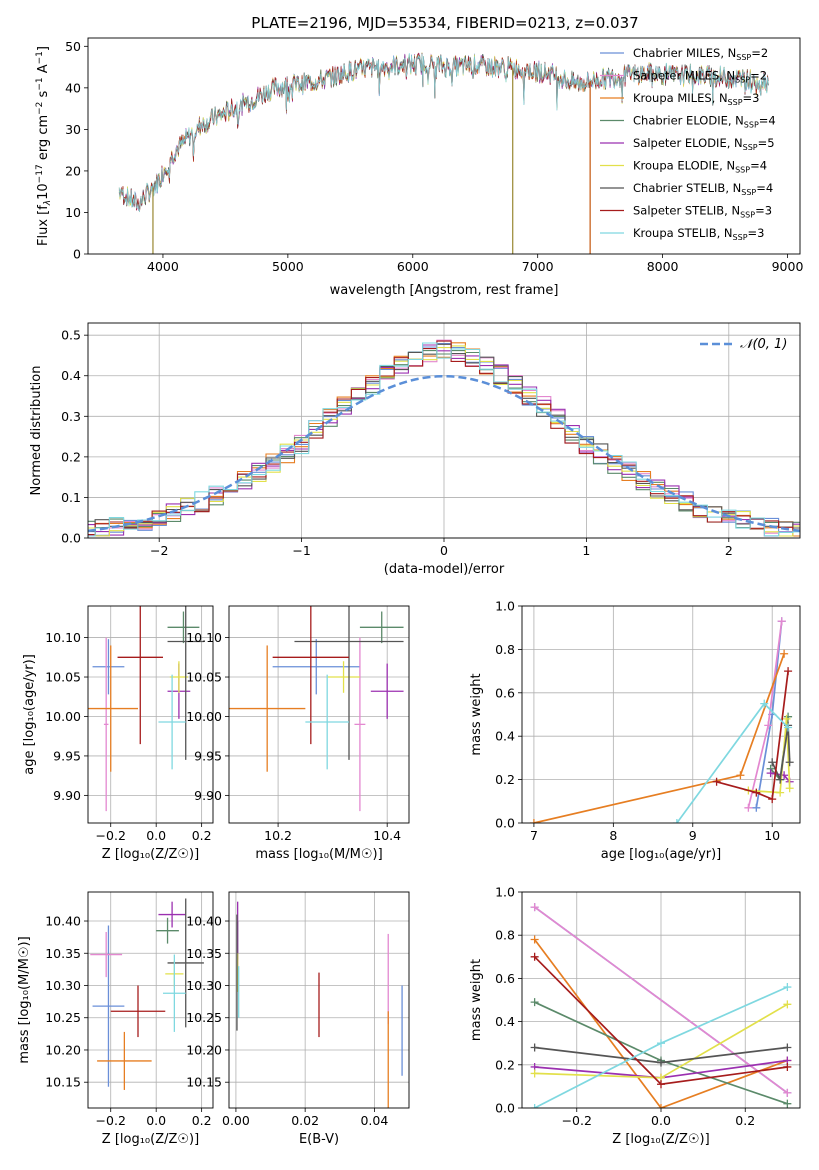 The image size is (819, 1170). I want to click on y-tick-label: 10.30, so click(204, 985).